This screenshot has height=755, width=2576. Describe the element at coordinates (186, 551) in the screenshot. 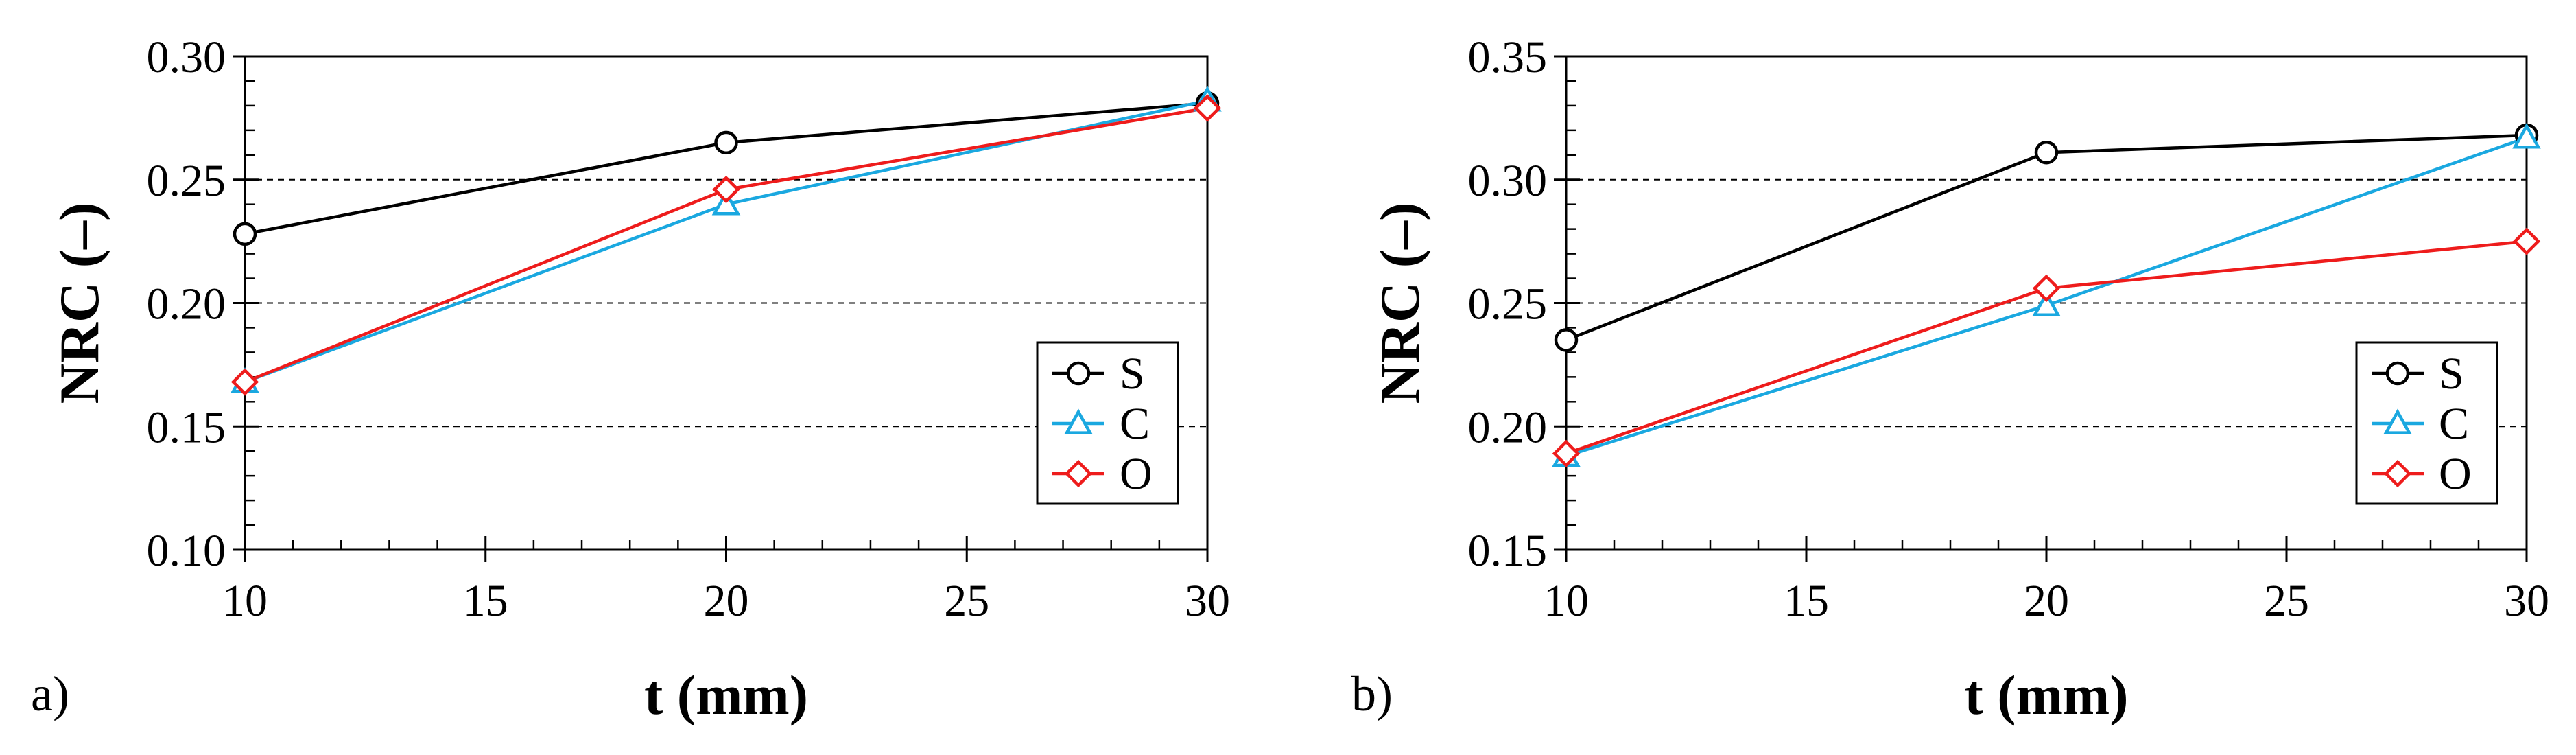

I see `y-tick-label: 0.10` at that location.